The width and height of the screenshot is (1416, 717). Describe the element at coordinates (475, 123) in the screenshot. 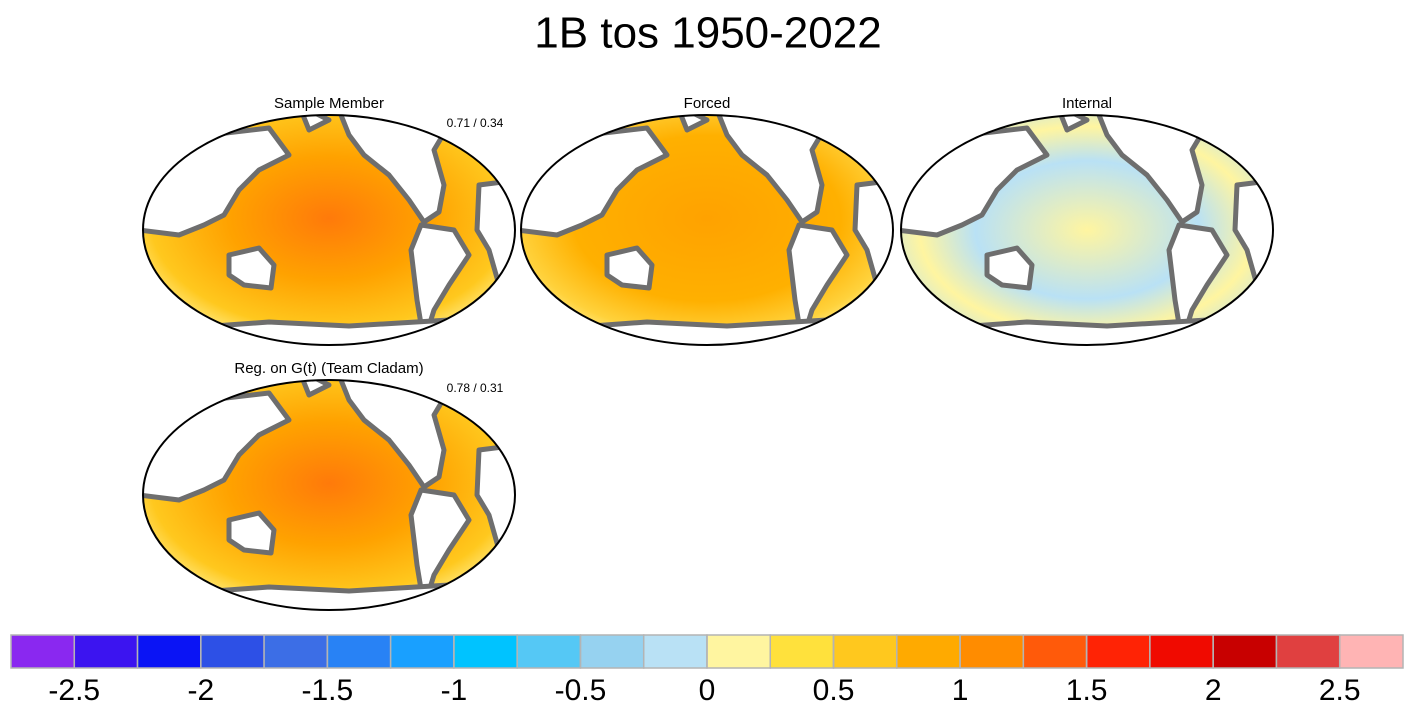

I see `panel-annotation: 0.71 / 0.34` at that location.